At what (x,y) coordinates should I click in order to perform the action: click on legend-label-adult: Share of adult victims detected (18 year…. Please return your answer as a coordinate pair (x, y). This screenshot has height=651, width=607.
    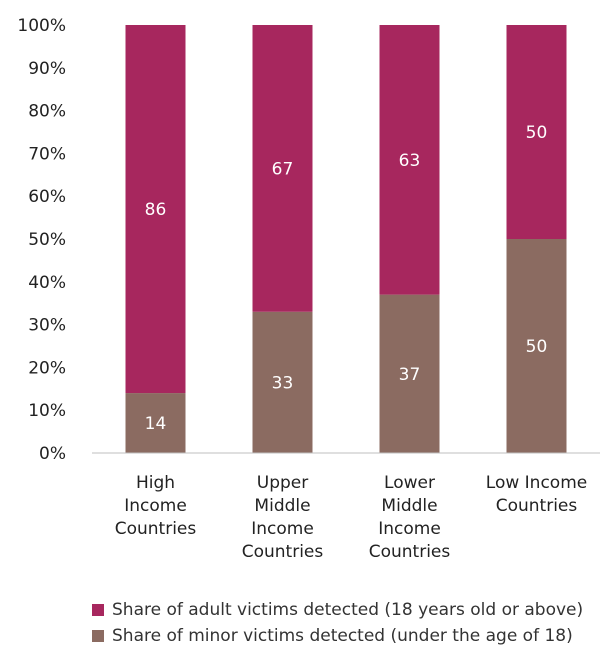
    Looking at the image, I should click on (348, 610).